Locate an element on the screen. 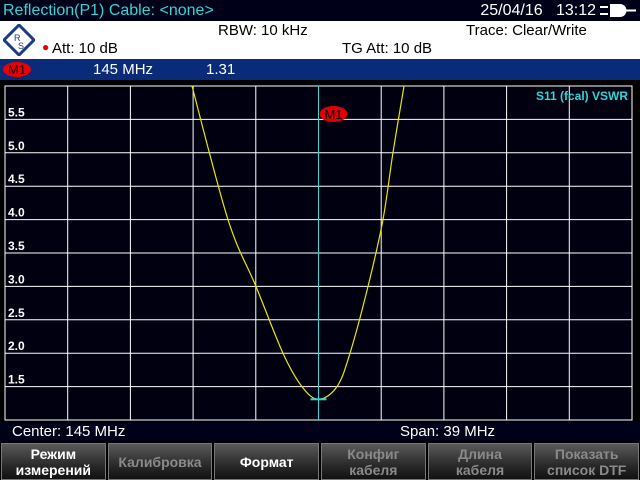  datetime: 25/04/16 13:12 is located at coordinates (538, 10).